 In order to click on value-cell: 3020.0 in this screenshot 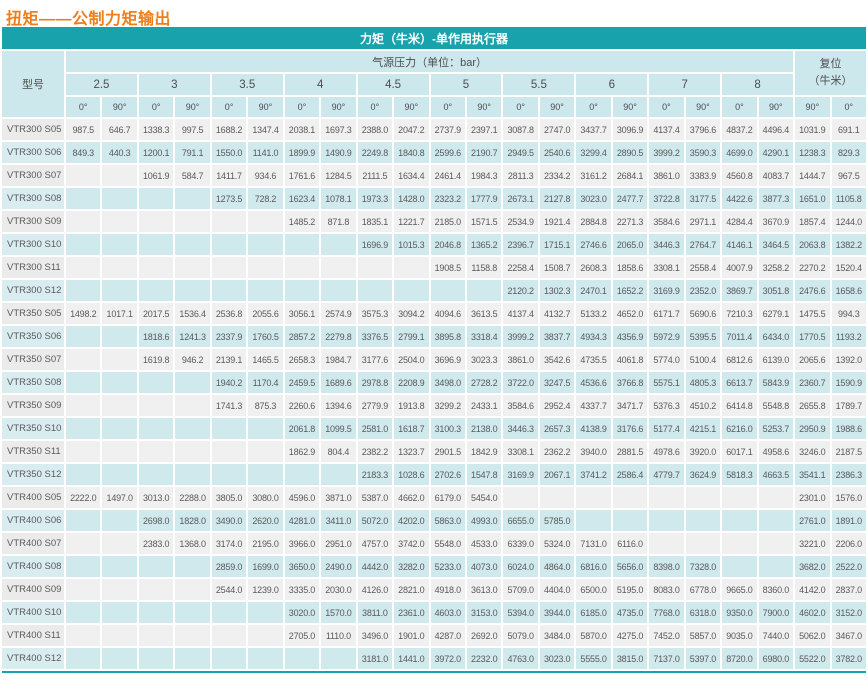, I will do `click(302, 612)`.